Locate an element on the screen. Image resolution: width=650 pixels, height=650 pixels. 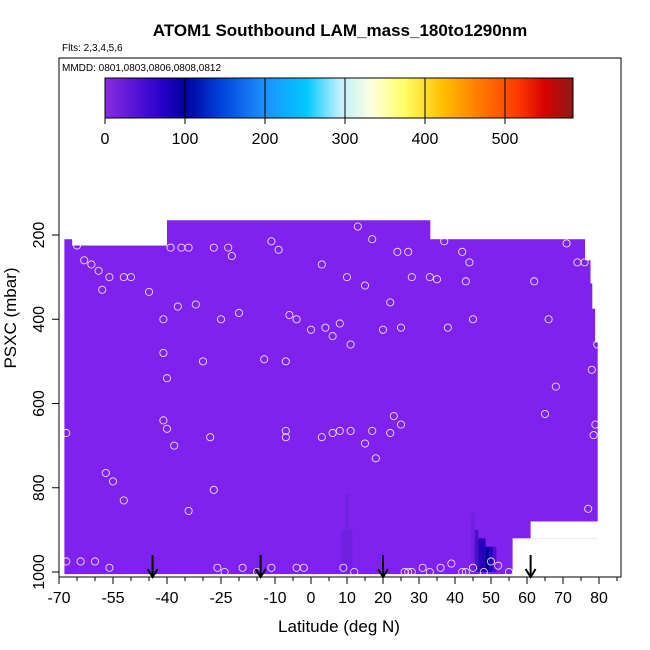
y-axis-label: PSXC (mbar) is located at coordinates (10, 317).